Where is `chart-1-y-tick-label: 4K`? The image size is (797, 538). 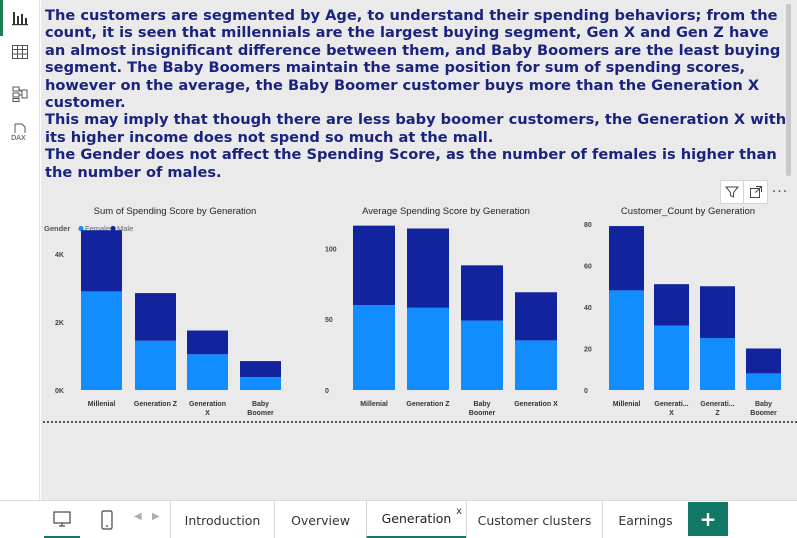 chart-1-y-tick-label: 4K is located at coordinates (59, 255).